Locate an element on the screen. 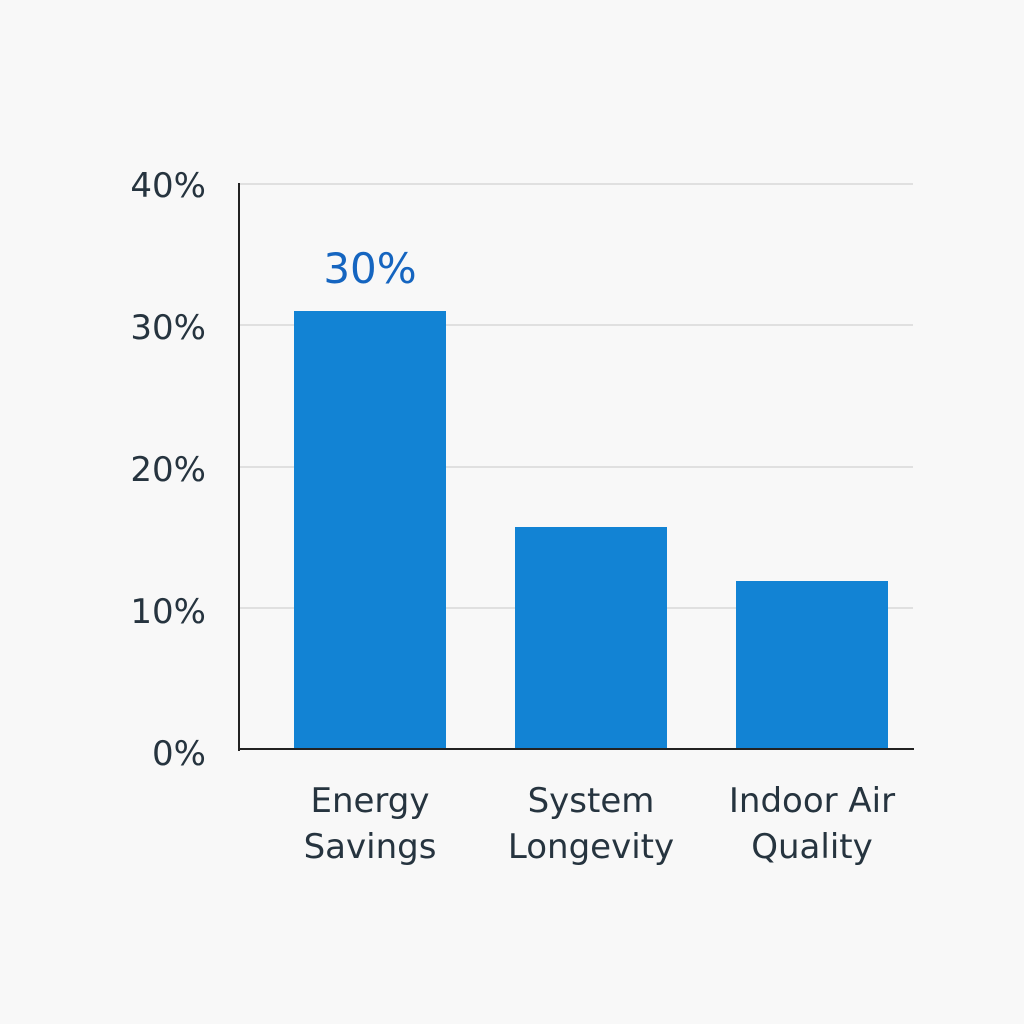 This screenshot has width=1024, height=1024. bar-indoor-air-quality is located at coordinates (812, 665).